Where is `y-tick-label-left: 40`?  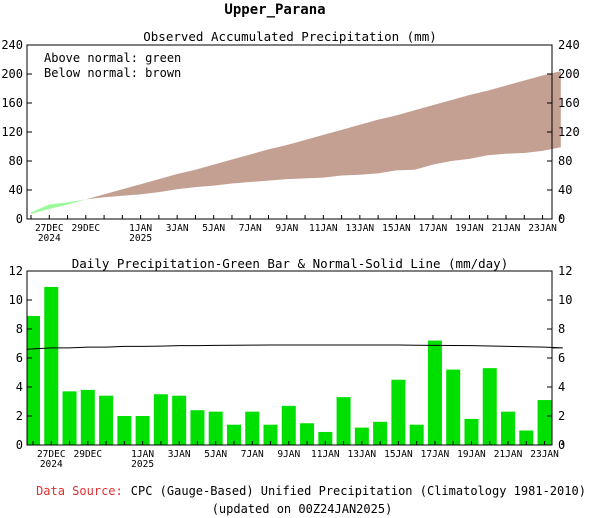
y-tick-label-left: 40 is located at coordinates (16, 190).